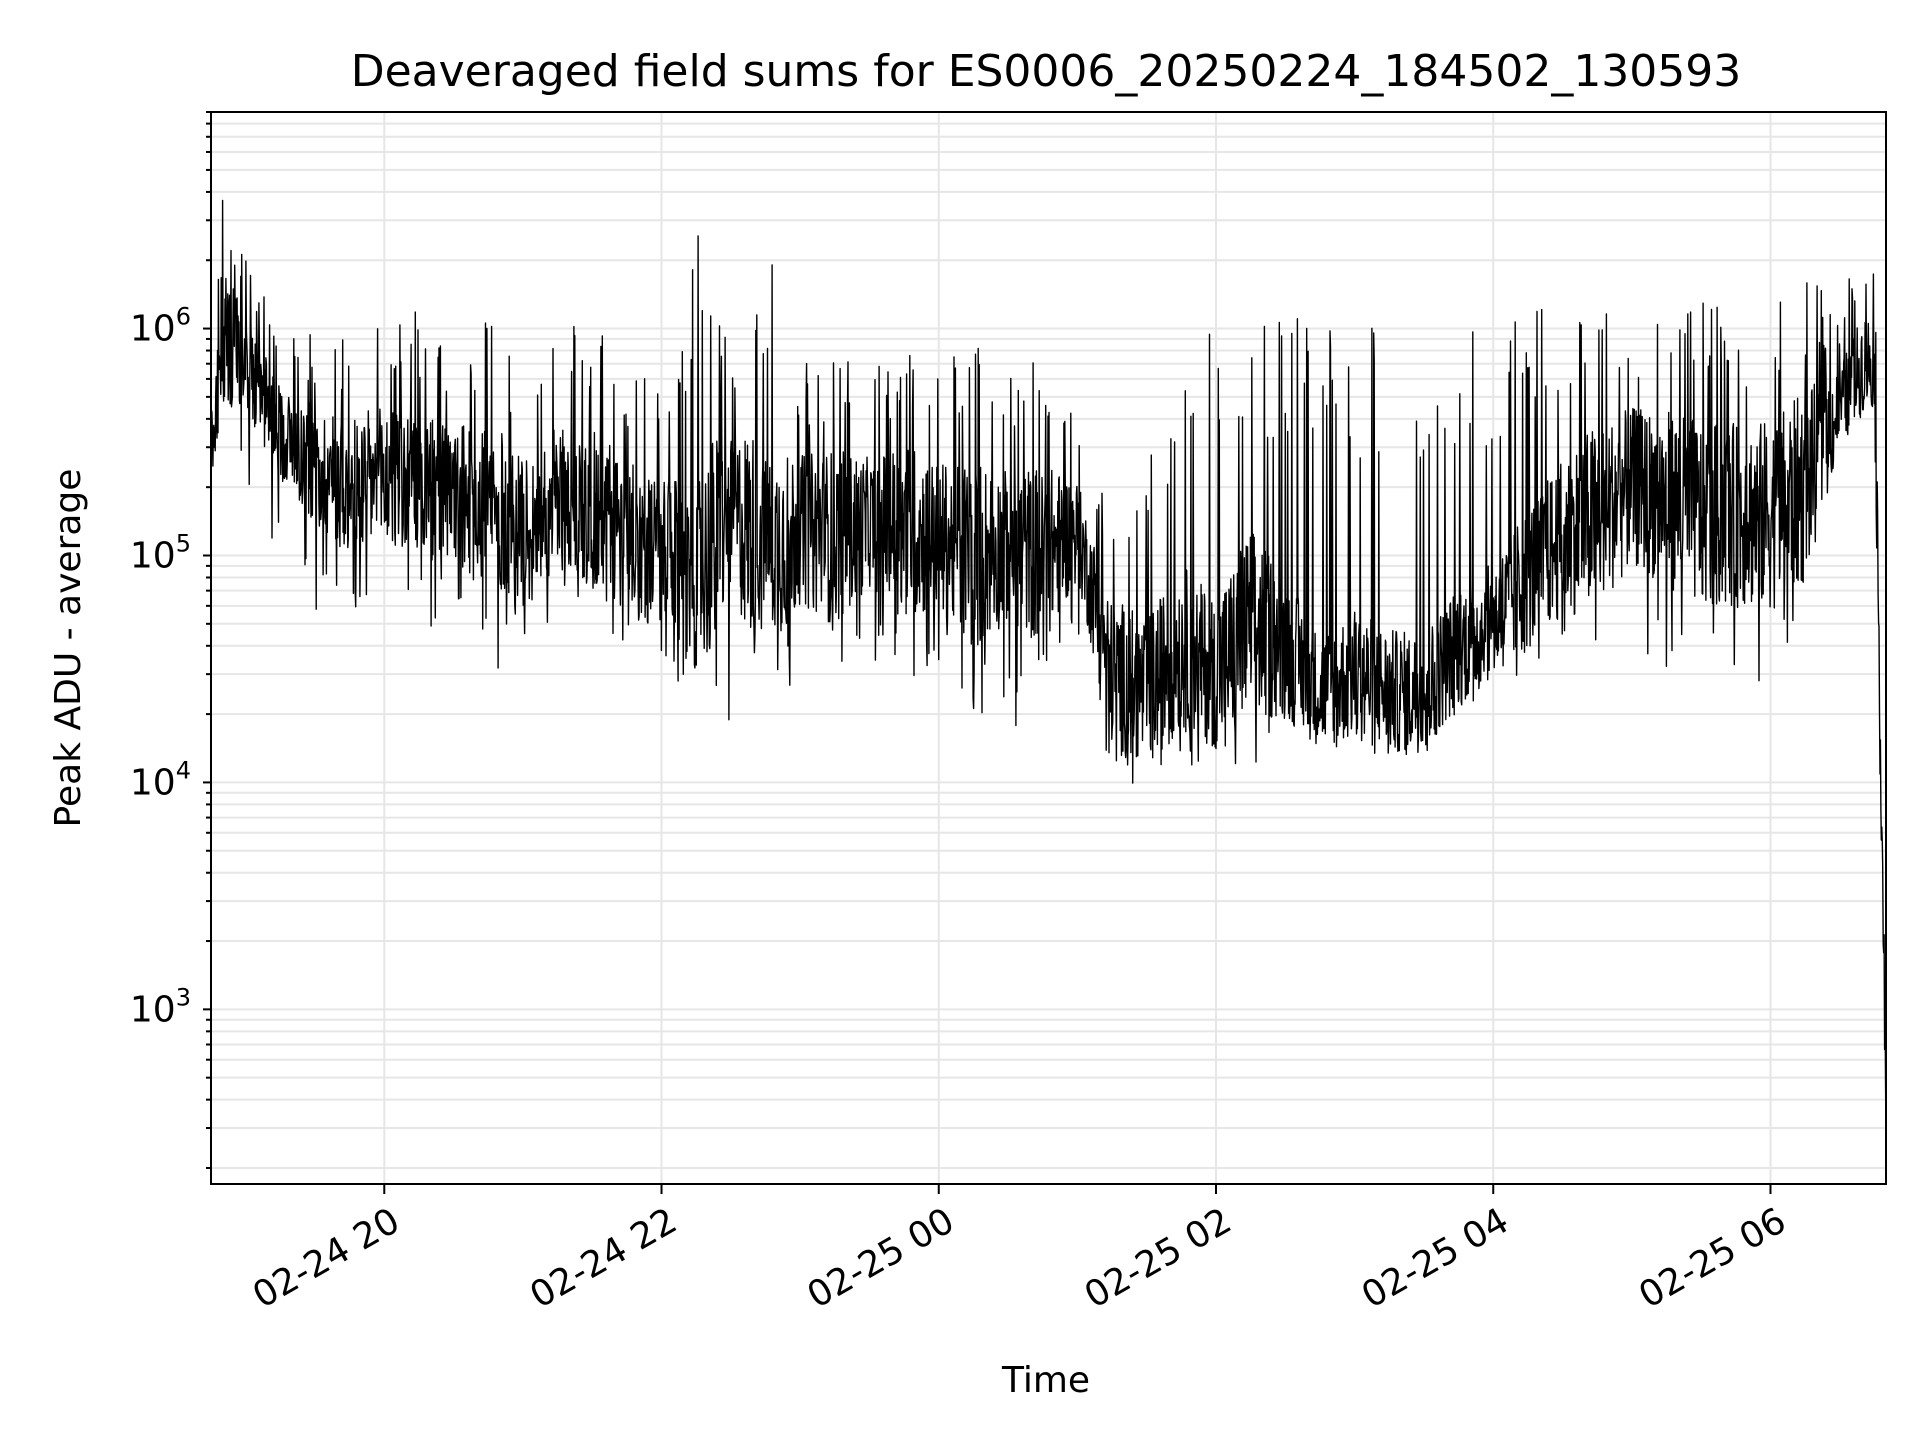  What do you see at coordinates (1435, 1258) in the screenshot?
I see `x-tick-label: 02-25 04` at bounding box center [1435, 1258].